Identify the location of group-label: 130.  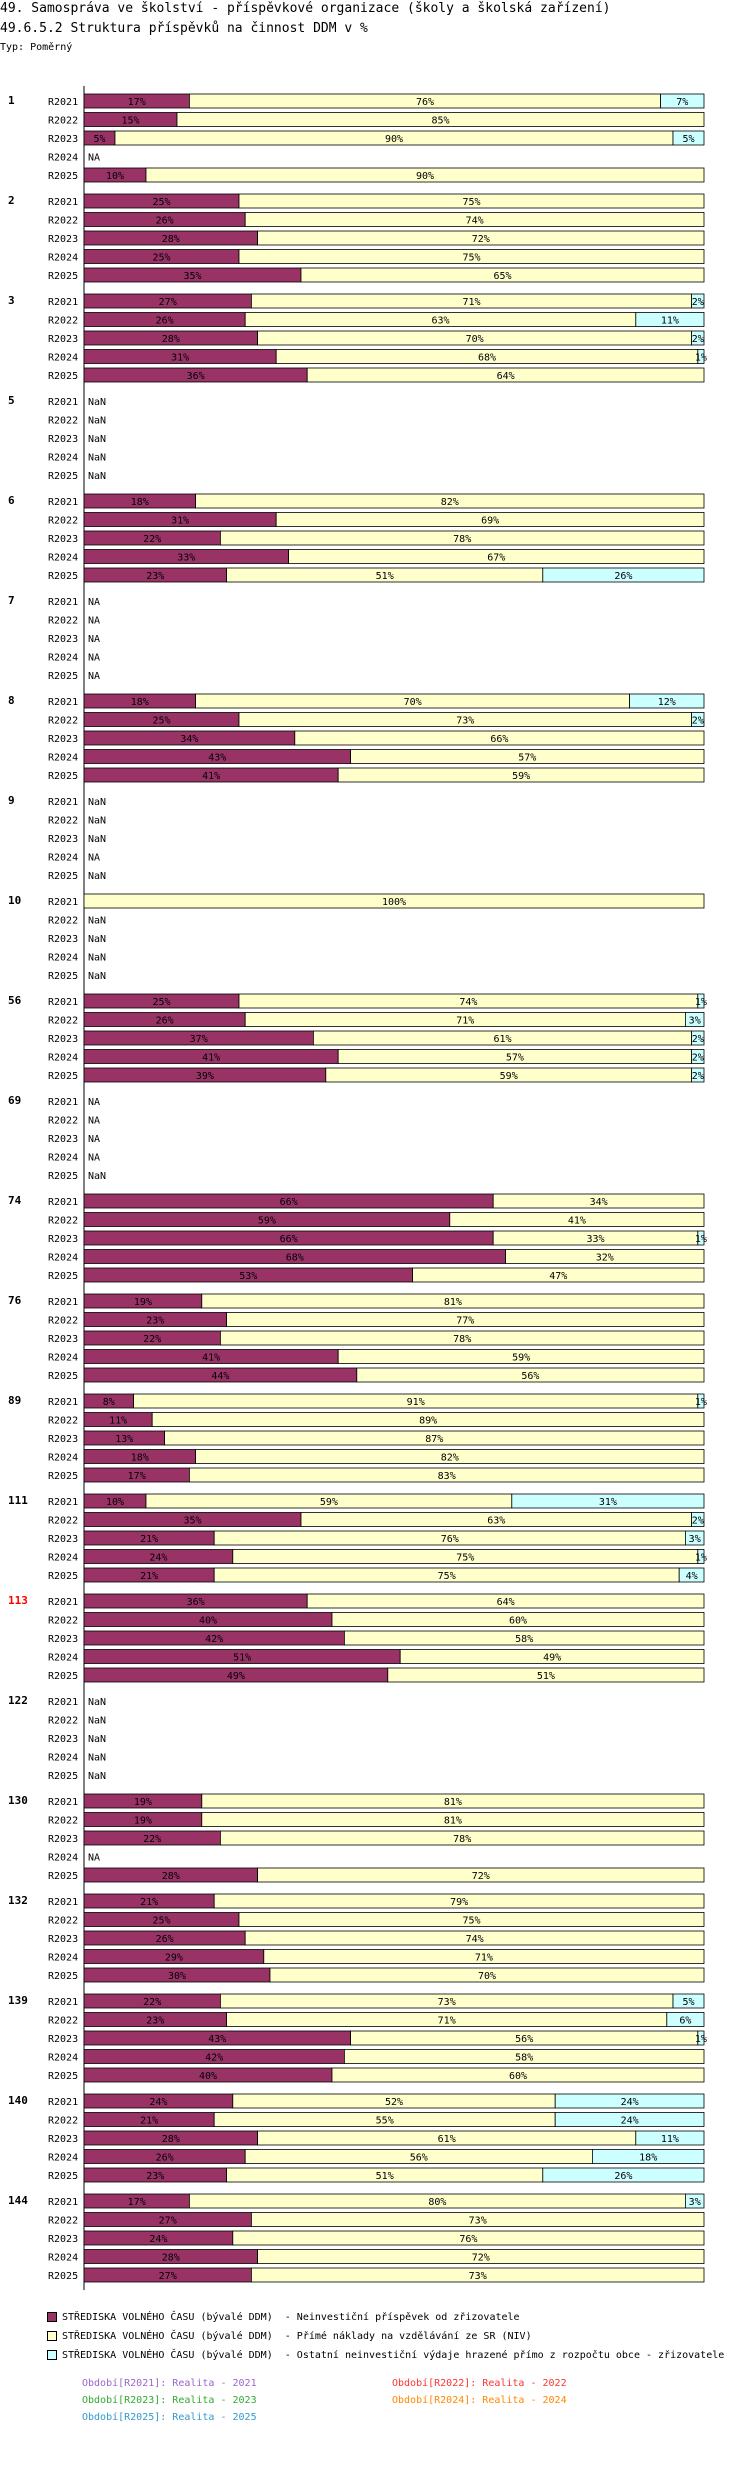
(18, 1800).